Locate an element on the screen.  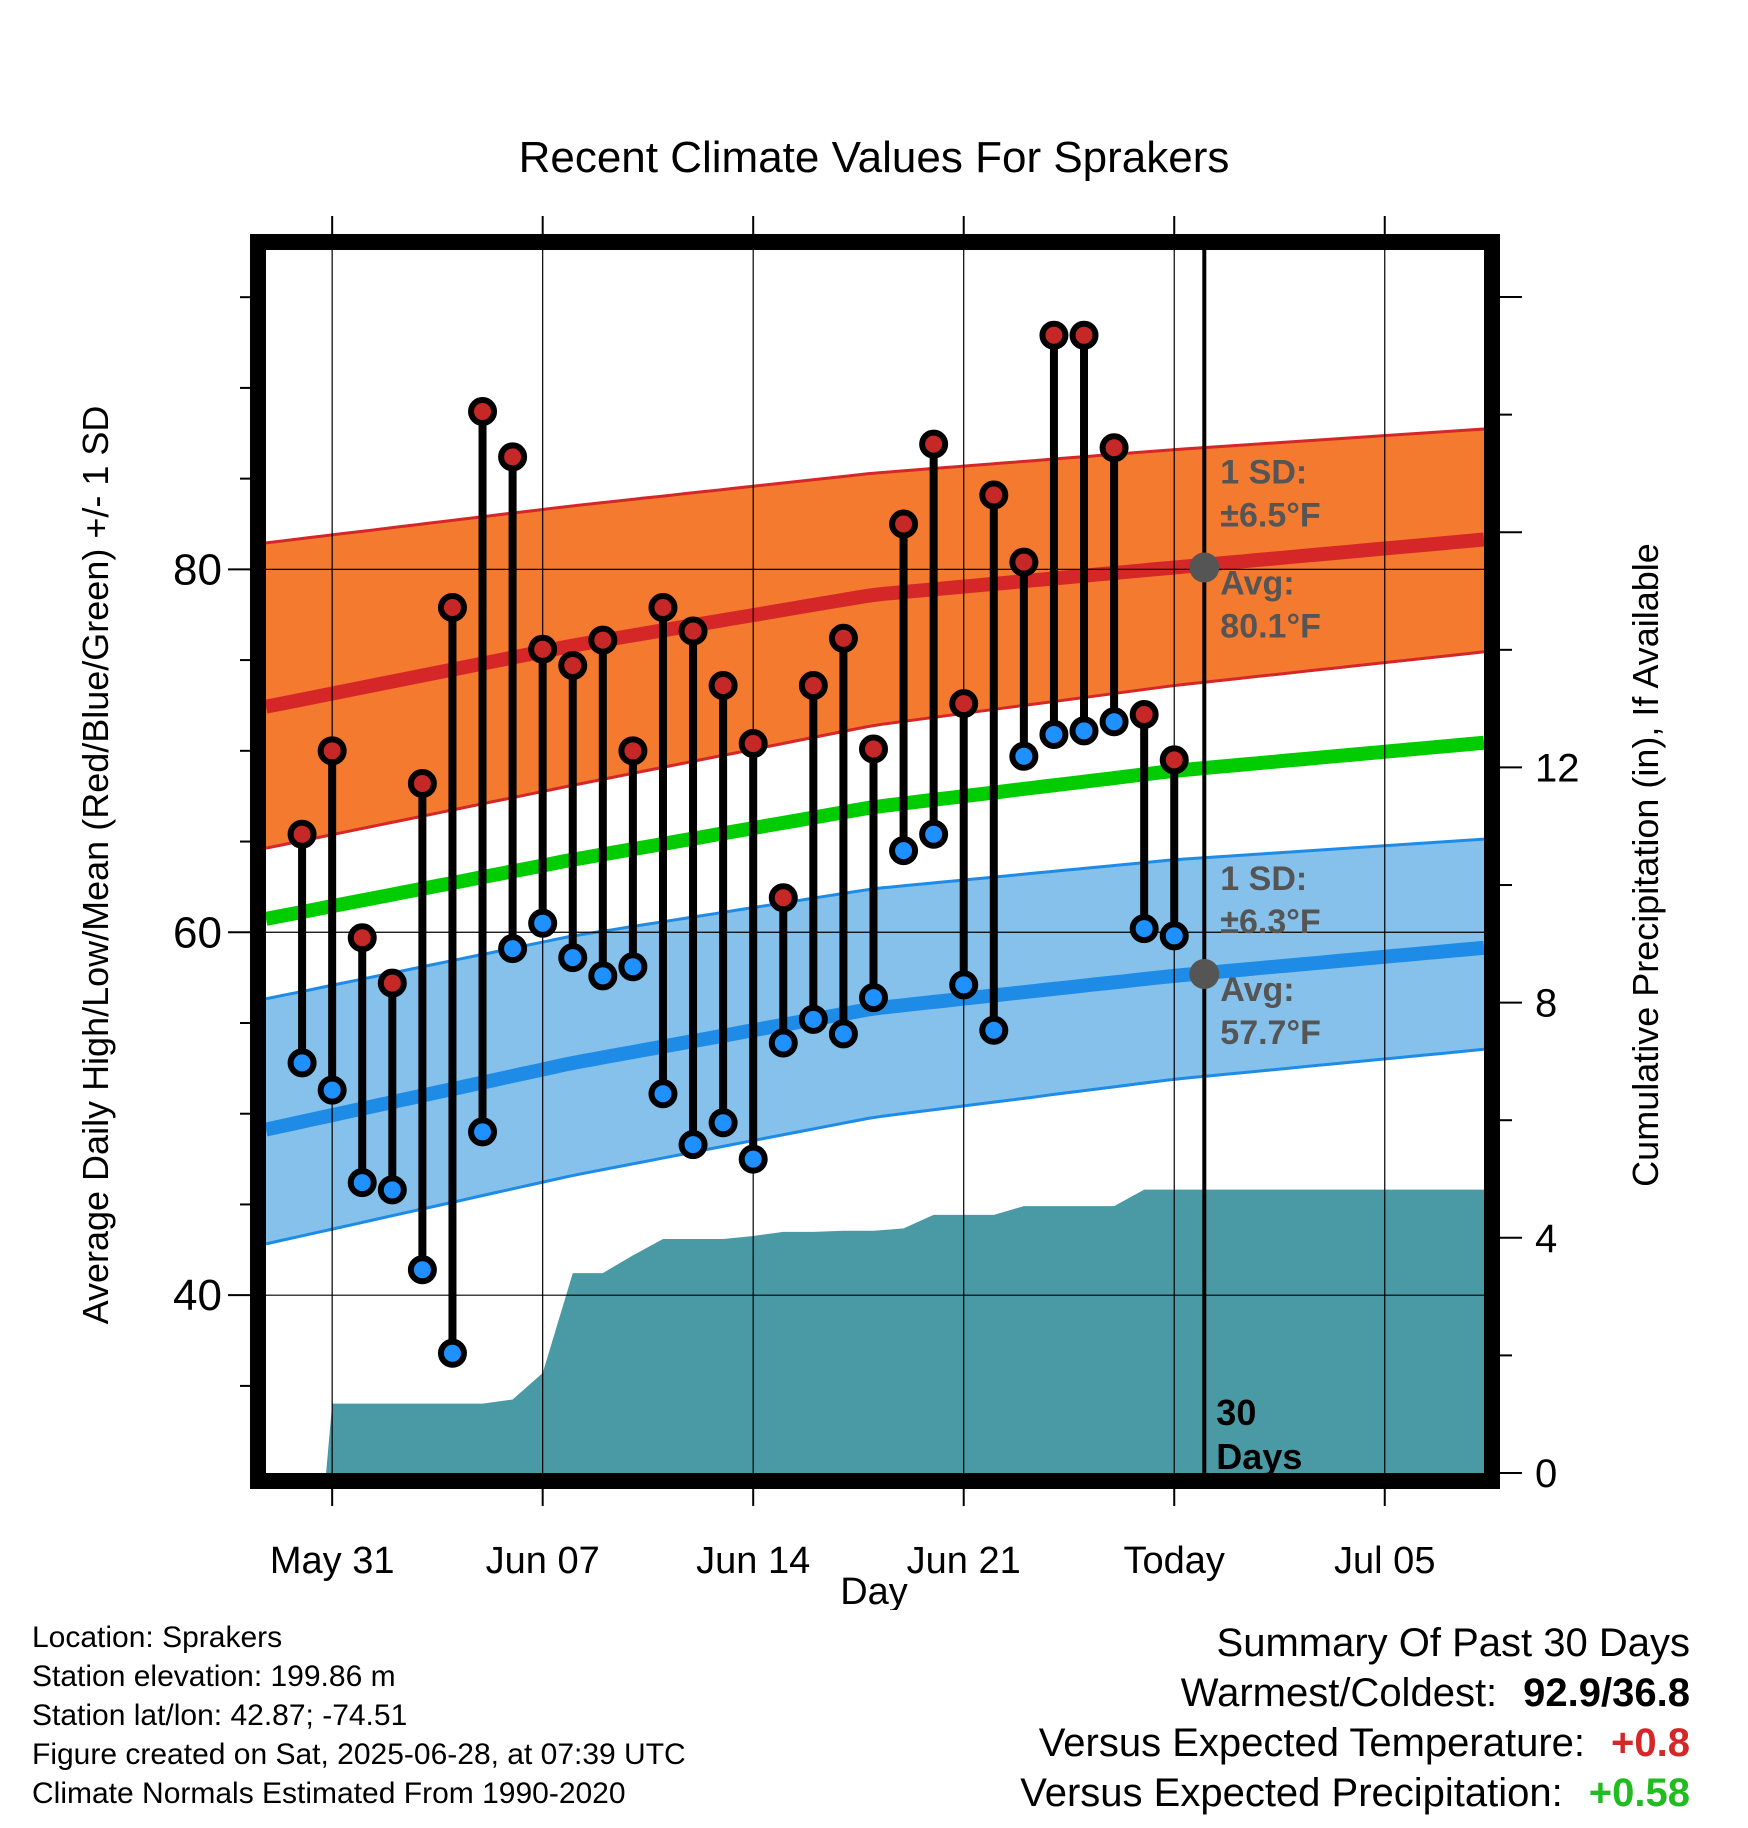
temp-versus-row: Versus Expected Temperature: +0.8 is located at coordinates (1355, 1743).